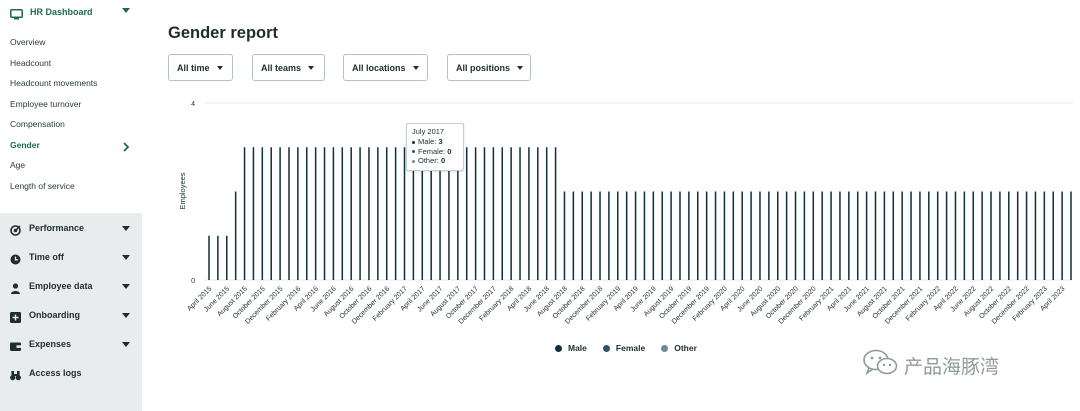 Image resolution: width=1080 pixels, height=411 pixels. What do you see at coordinates (427, 141) in the screenshot?
I see `tooltip-label: Male:` at bounding box center [427, 141].